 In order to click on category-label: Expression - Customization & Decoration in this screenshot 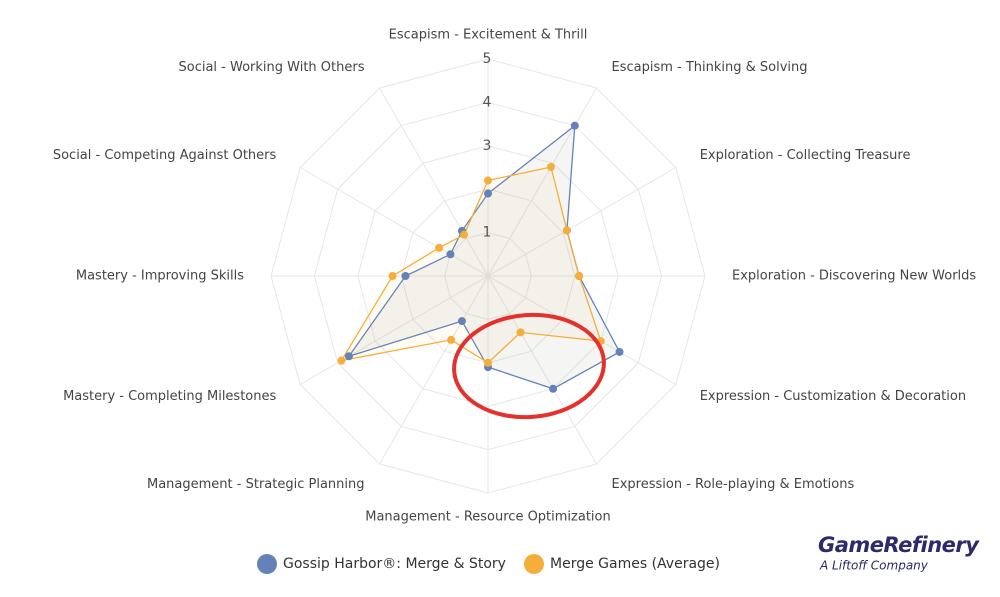, I will do `click(833, 396)`.